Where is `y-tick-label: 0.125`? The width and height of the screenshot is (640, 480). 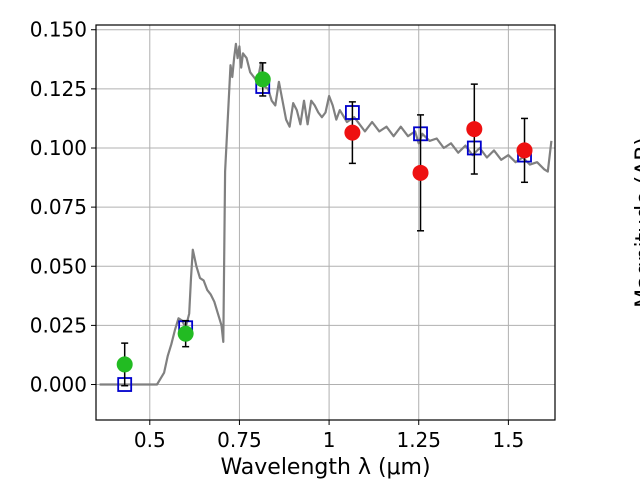 y-tick-label: 0.125 is located at coordinates (58, 89).